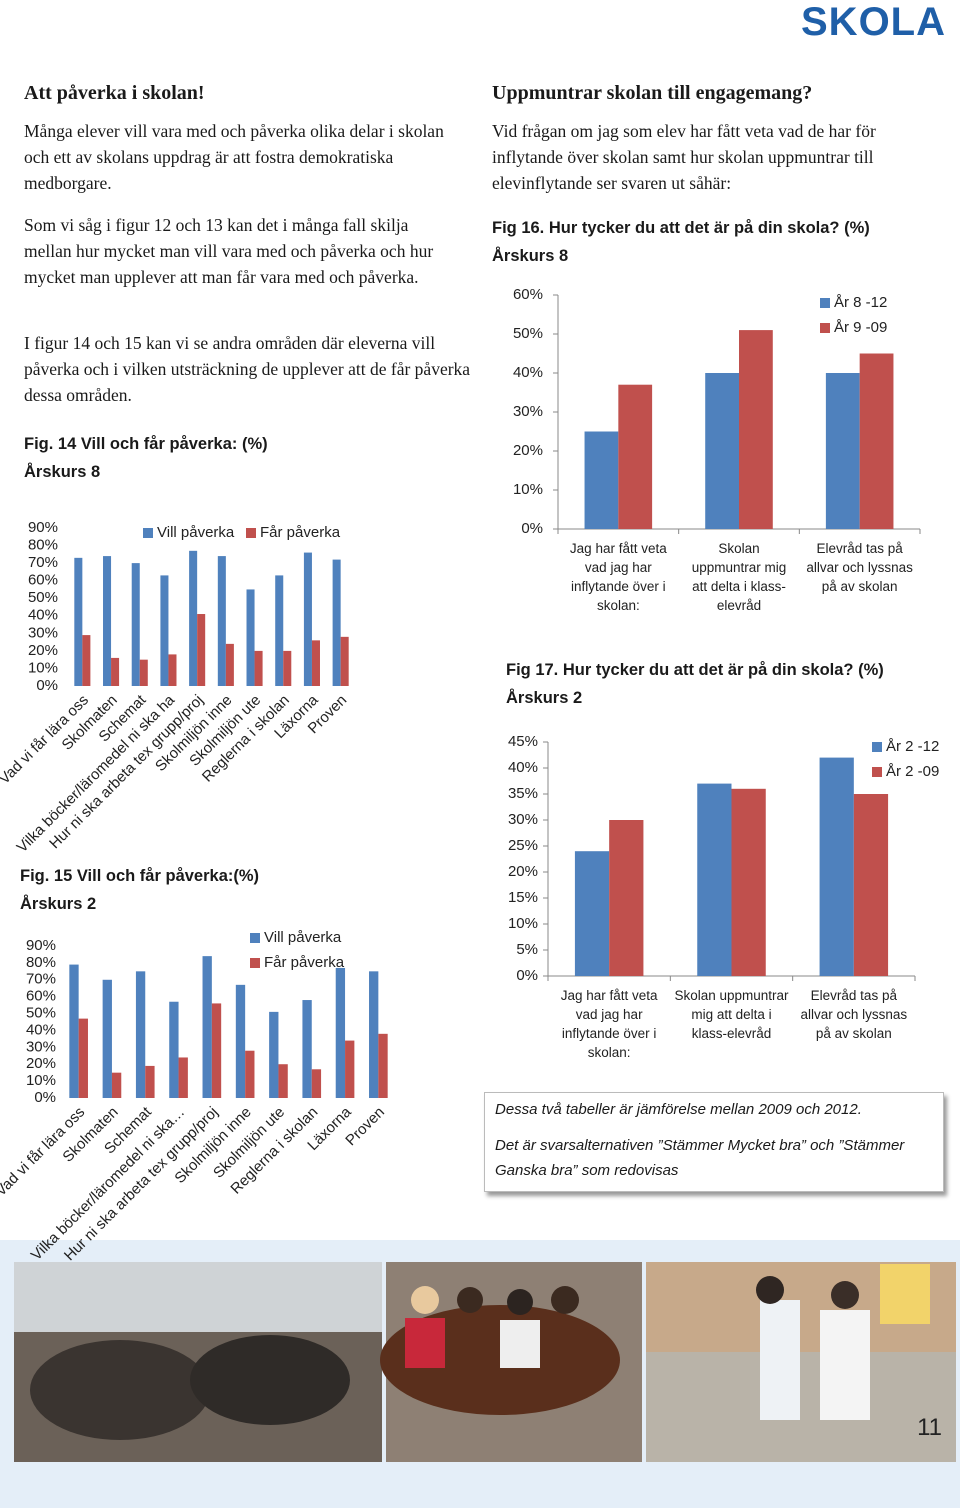 This screenshot has width=960, height=1508. I want to click on brand: SKOLA, so click(873, 22).